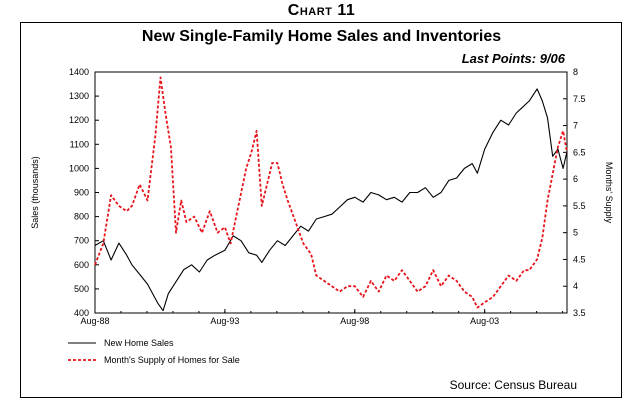 The width and height of the screenshot is (643, 407). What do you see at coordinates (79, 168) in the screenshot?
I see `left-tick-label: 1000` at bounding box center [79, 168].